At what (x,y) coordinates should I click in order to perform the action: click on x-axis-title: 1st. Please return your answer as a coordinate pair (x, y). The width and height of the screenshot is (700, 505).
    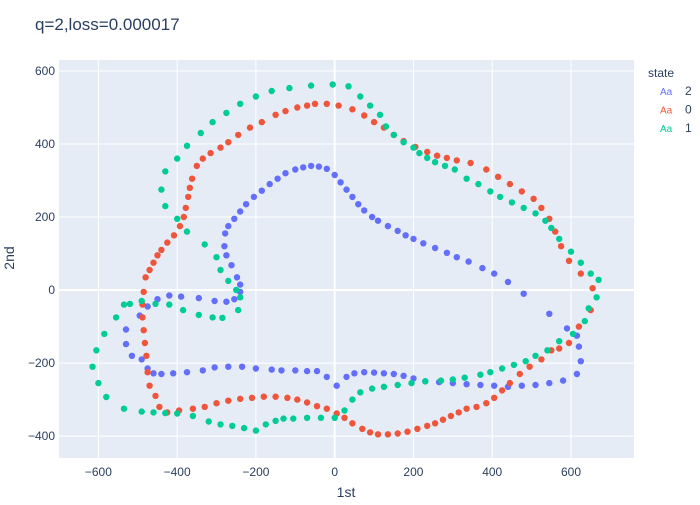
    Looking at the image, I should click on (346, 492).